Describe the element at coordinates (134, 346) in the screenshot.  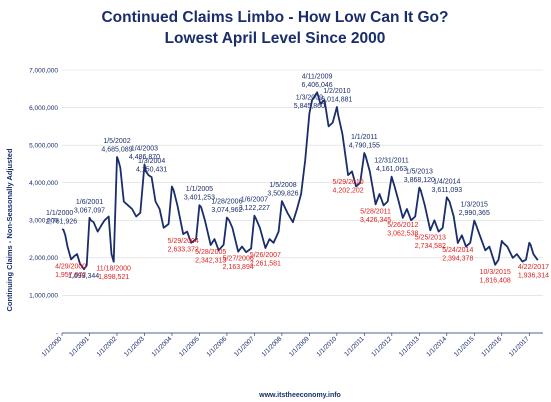
I see `x-tick-label-3: 1/1/2003` at that location.